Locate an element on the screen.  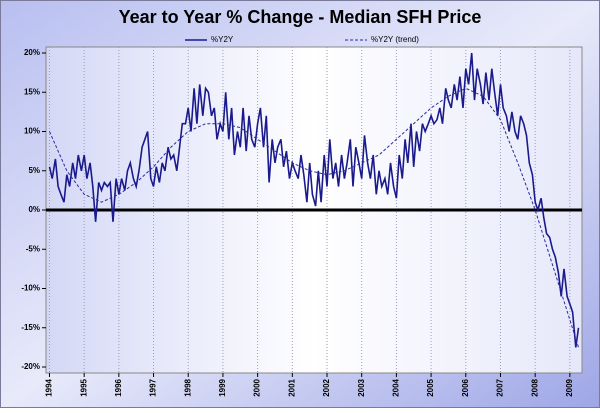
x-tick-label: 2009 is located at coordinates (569, 387).